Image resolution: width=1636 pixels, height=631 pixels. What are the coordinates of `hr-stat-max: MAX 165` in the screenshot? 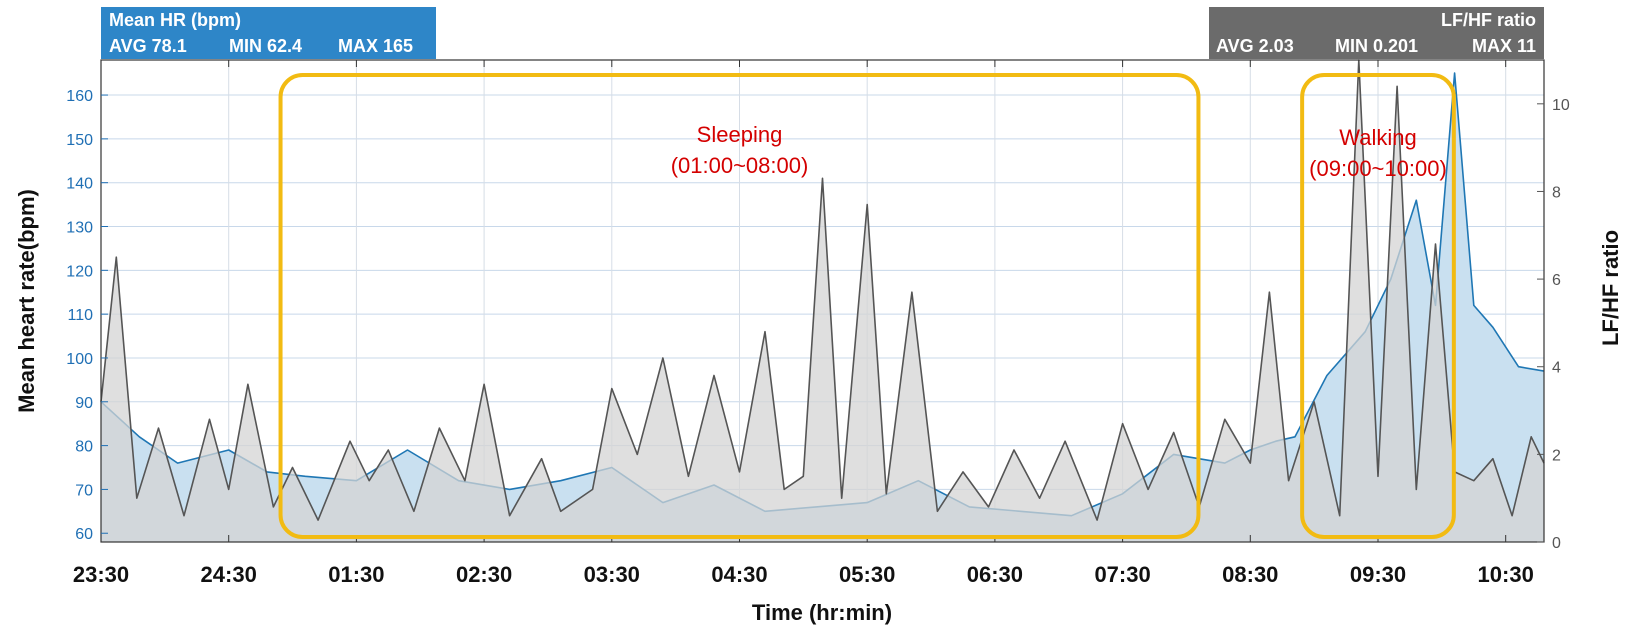 It's located at (375, 46).